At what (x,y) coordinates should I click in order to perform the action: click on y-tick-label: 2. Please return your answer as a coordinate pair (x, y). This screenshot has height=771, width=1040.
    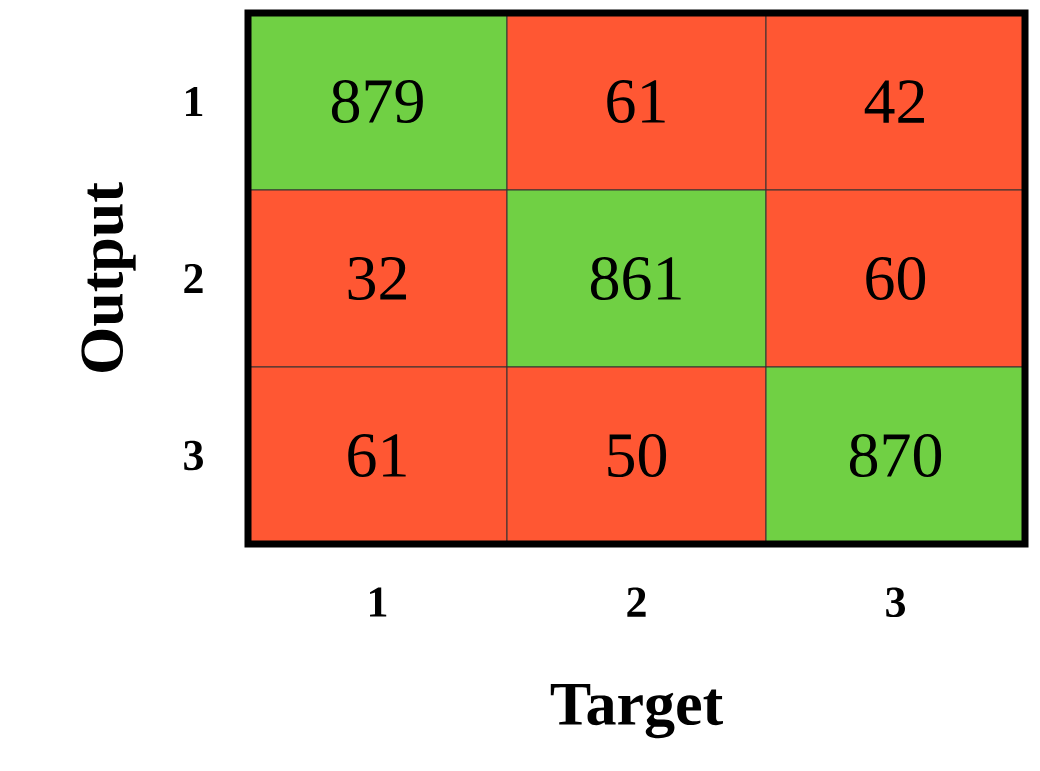
    Looking at the image, I should click on (193, 278).